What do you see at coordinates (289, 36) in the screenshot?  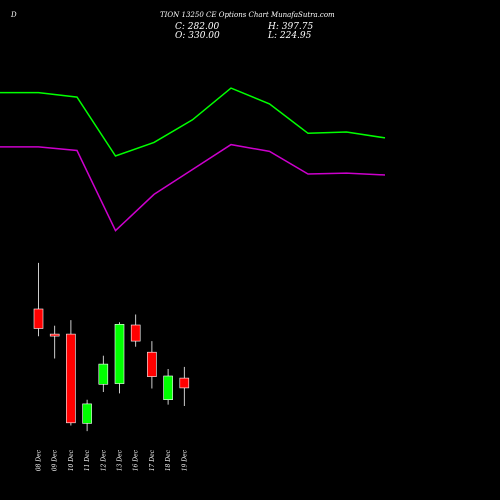 I see `low-value: L: 224.95` at bounding box center [289, 36].